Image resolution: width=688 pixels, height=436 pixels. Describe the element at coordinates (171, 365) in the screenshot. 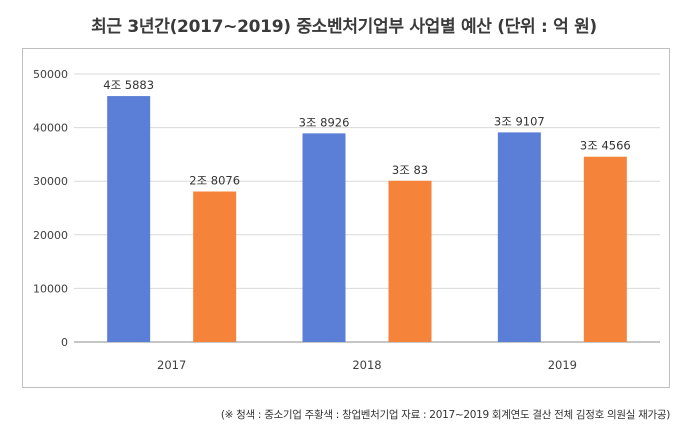

I see `x-tick-label: 2017` at that location.